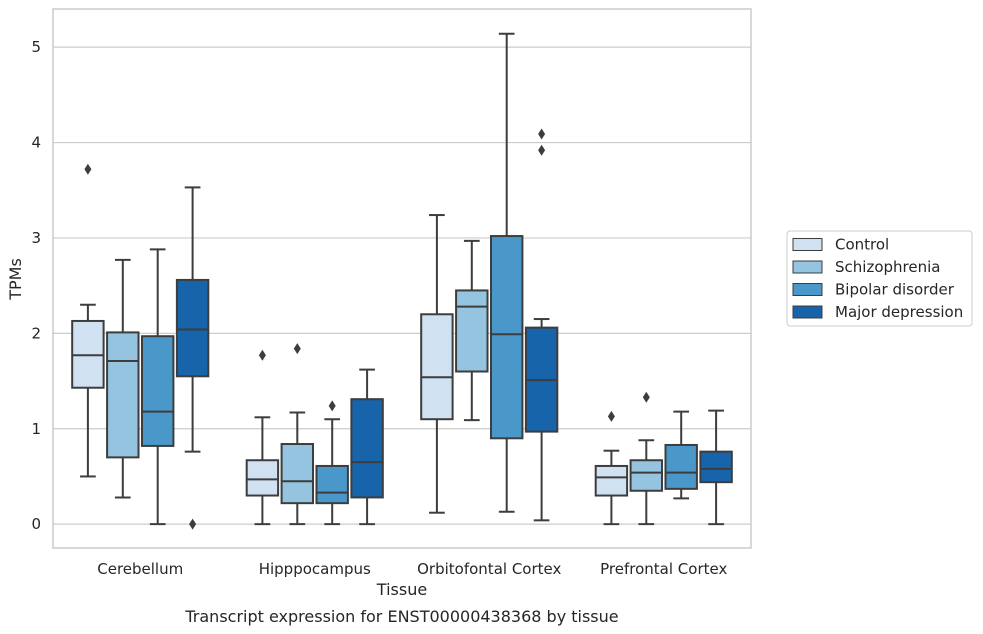  I want to click on legend-label: Bipolar disorder, so click(895, 290).